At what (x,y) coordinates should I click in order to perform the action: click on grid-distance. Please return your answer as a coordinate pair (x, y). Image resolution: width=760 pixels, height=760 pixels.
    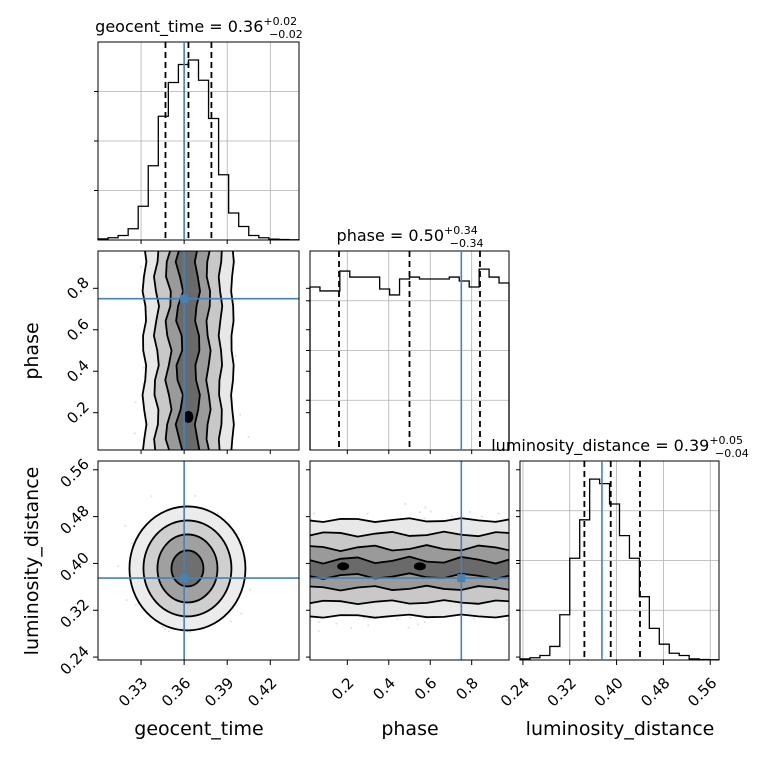
    Looking at the image, I should click on (619, 560).